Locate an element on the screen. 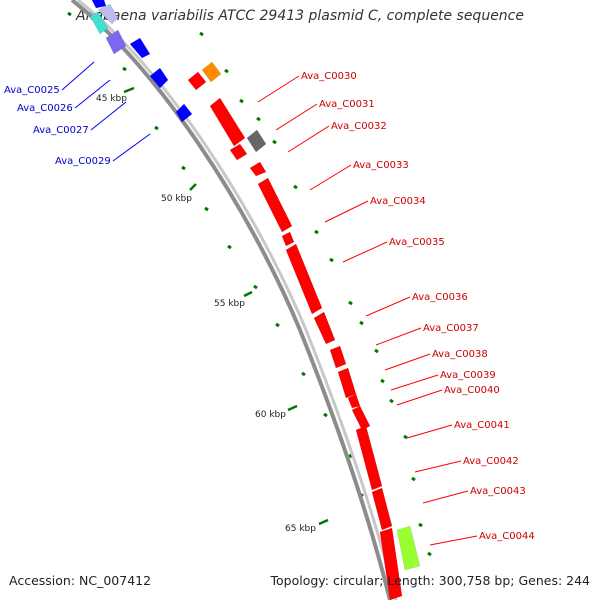 The height and width of the screenshot is (600, 600). gene-label-ava_c0025: Ava_C0025 is located at coordinates (32, 90).